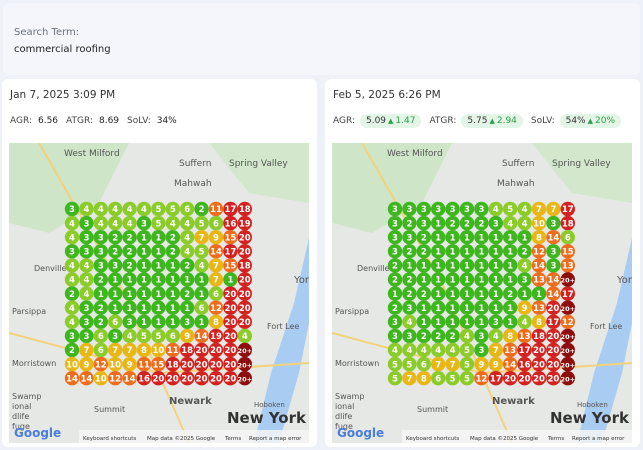  I want to click on map-label: Parsippa, so click(352, 311).